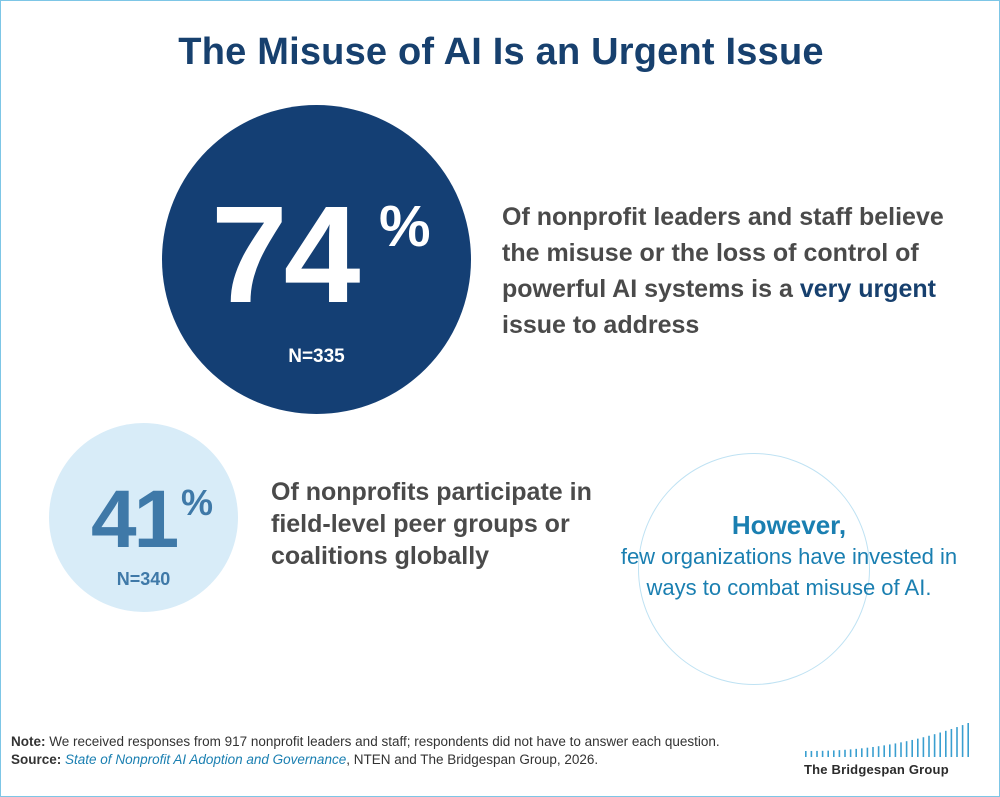 The image size is (1000, 797). I want to click on primary-stat-circle, so click(316, 259).